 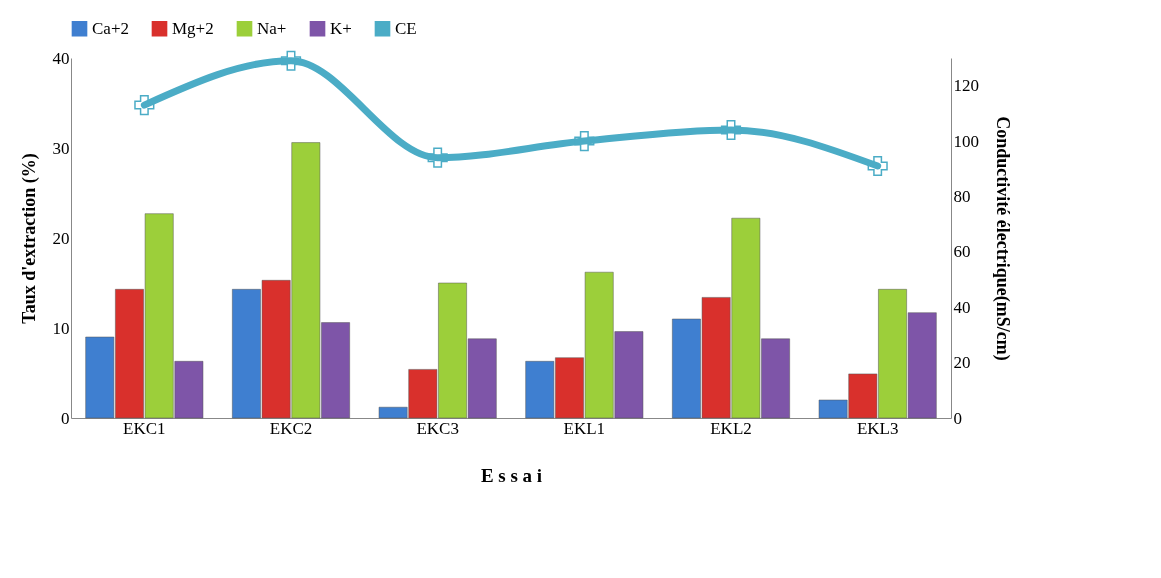 I want to click on x-tick-label: EKL1, so click(x=584, y=428).